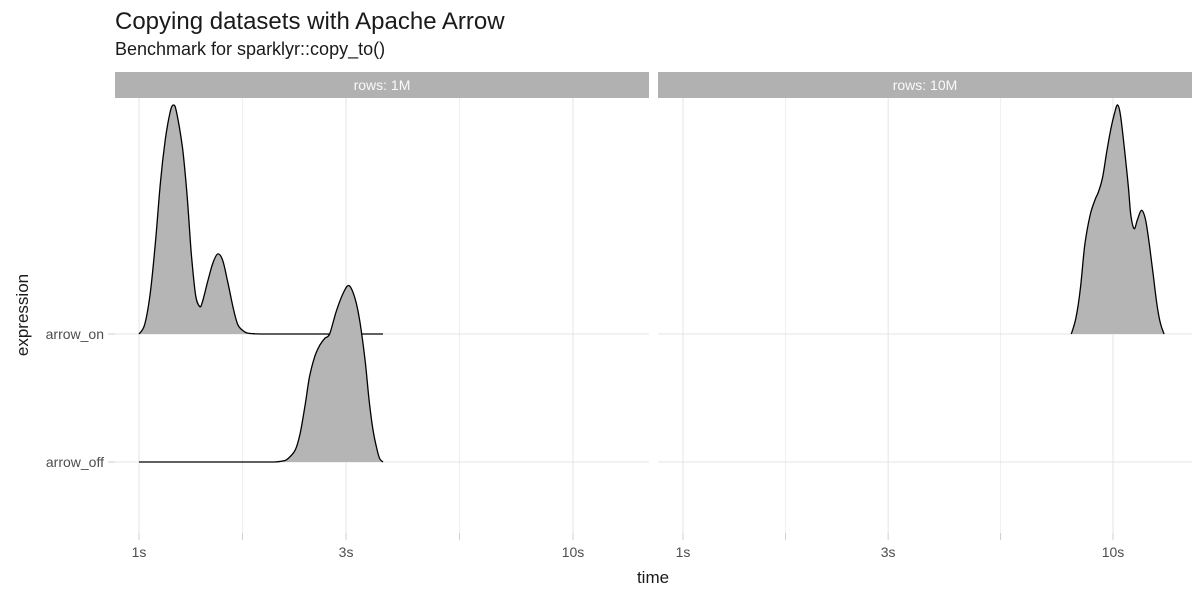 The width and height of the screenshot is (1200, 600). What do you see at coordinates (653, 577) in the screenshot?
I see `x-axis-title: time` at bounding box center [653, 577].